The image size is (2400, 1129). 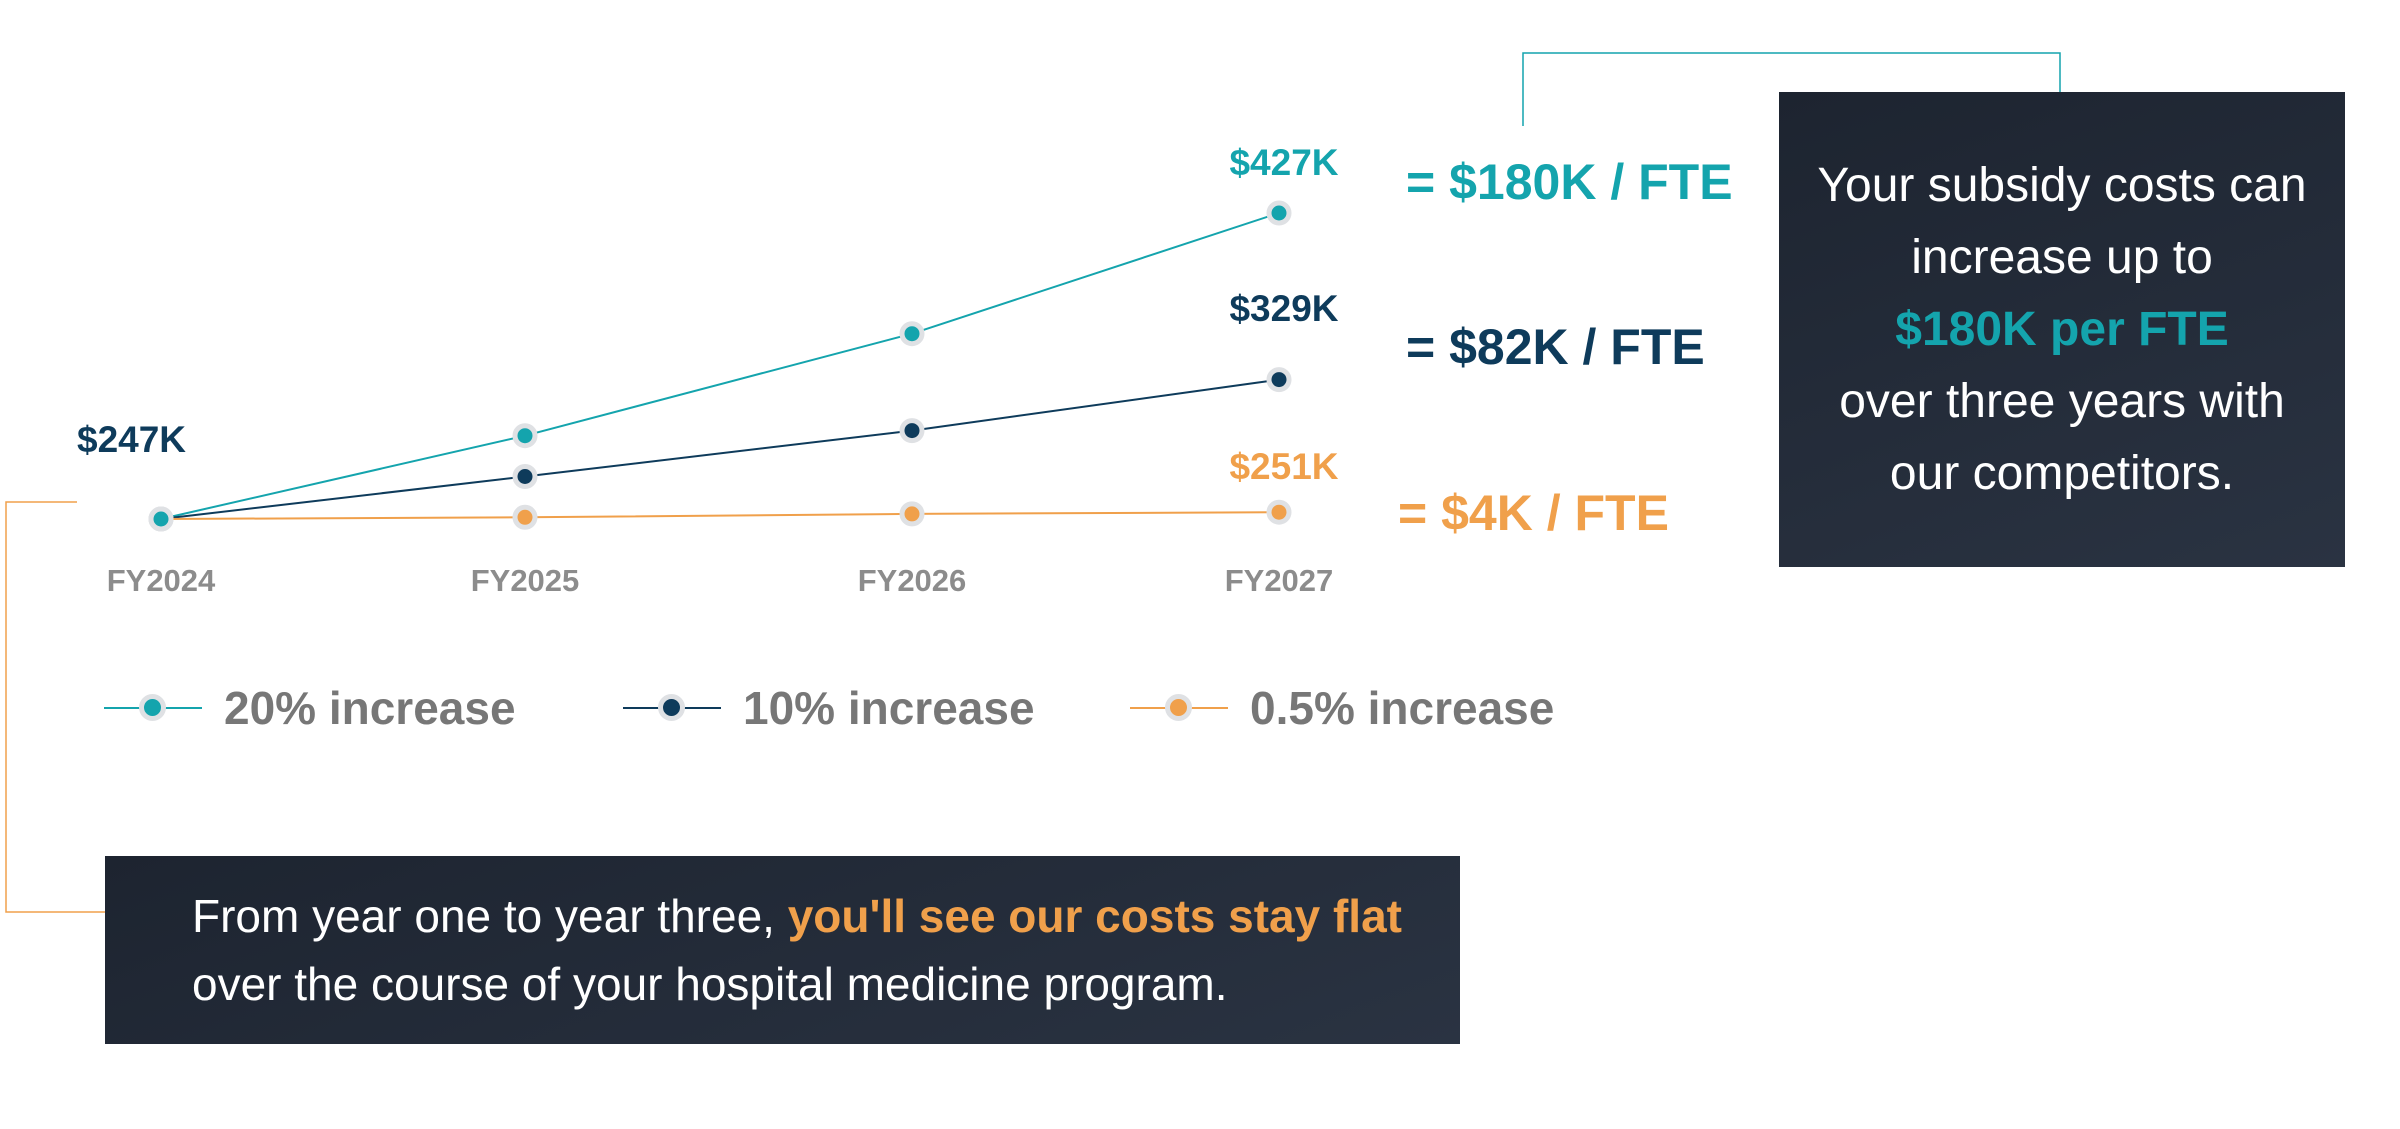 What do you see at coordinates (1555, 347) in the screenshot?
I see `fte-label-10pct: = $82K / FTE` at bounding box center [1555, 347].